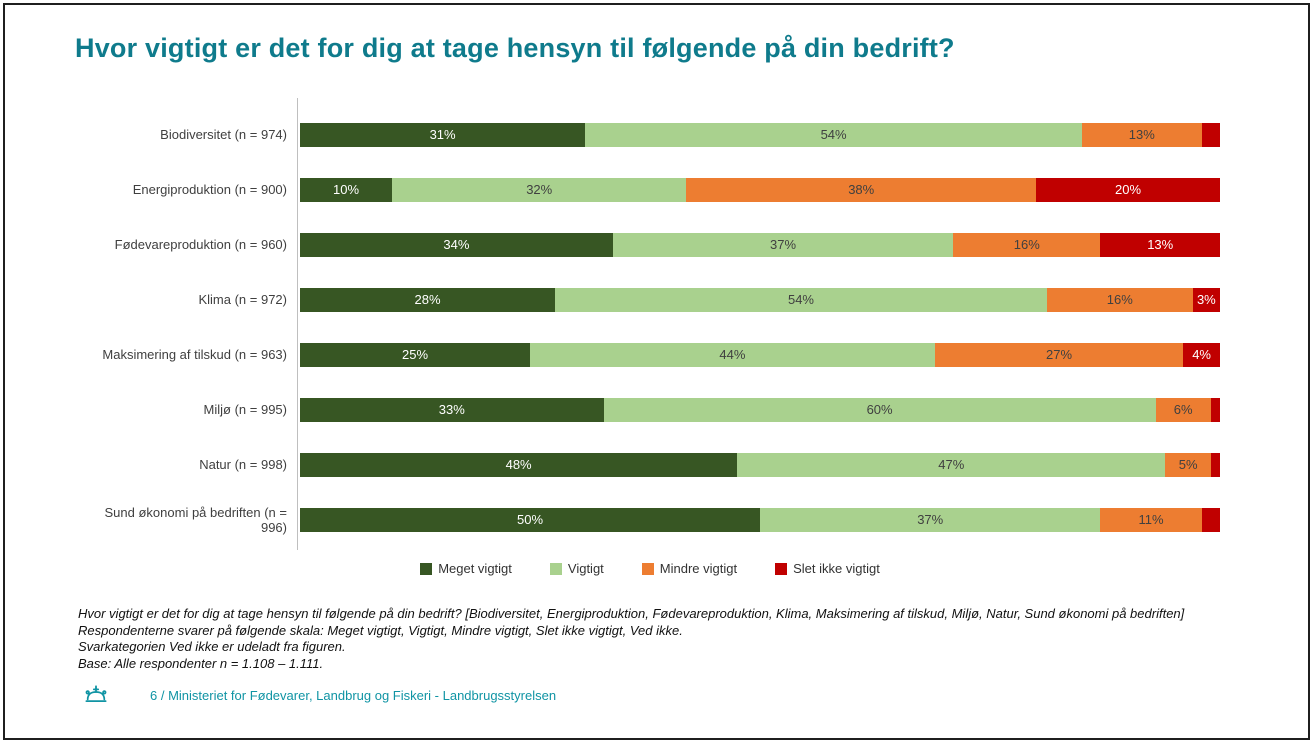 This screenshot has width=1313, height=743. I want to click on bar-segment-value: 32%, so click(539, 189).